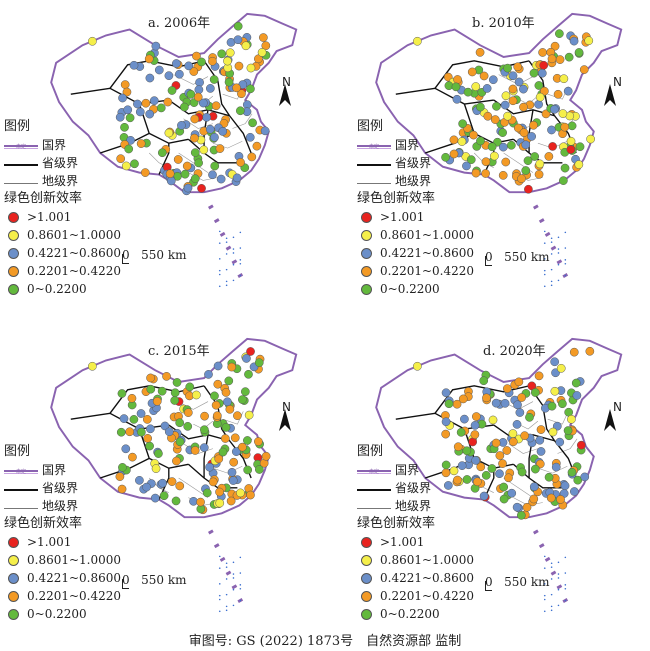 The image size is (650, 651). I want to click on legend-class-label: 0.2201~0.4220, so click(427, 271).